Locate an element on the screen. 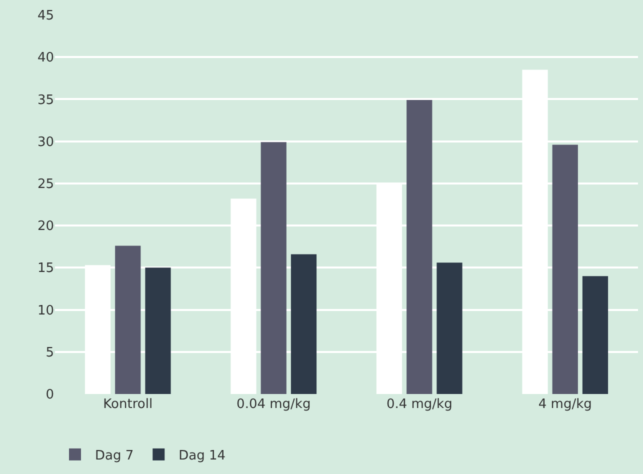 The image size is (643, 474). legend-label: Dag 7 is located at coordinates (114, 456).